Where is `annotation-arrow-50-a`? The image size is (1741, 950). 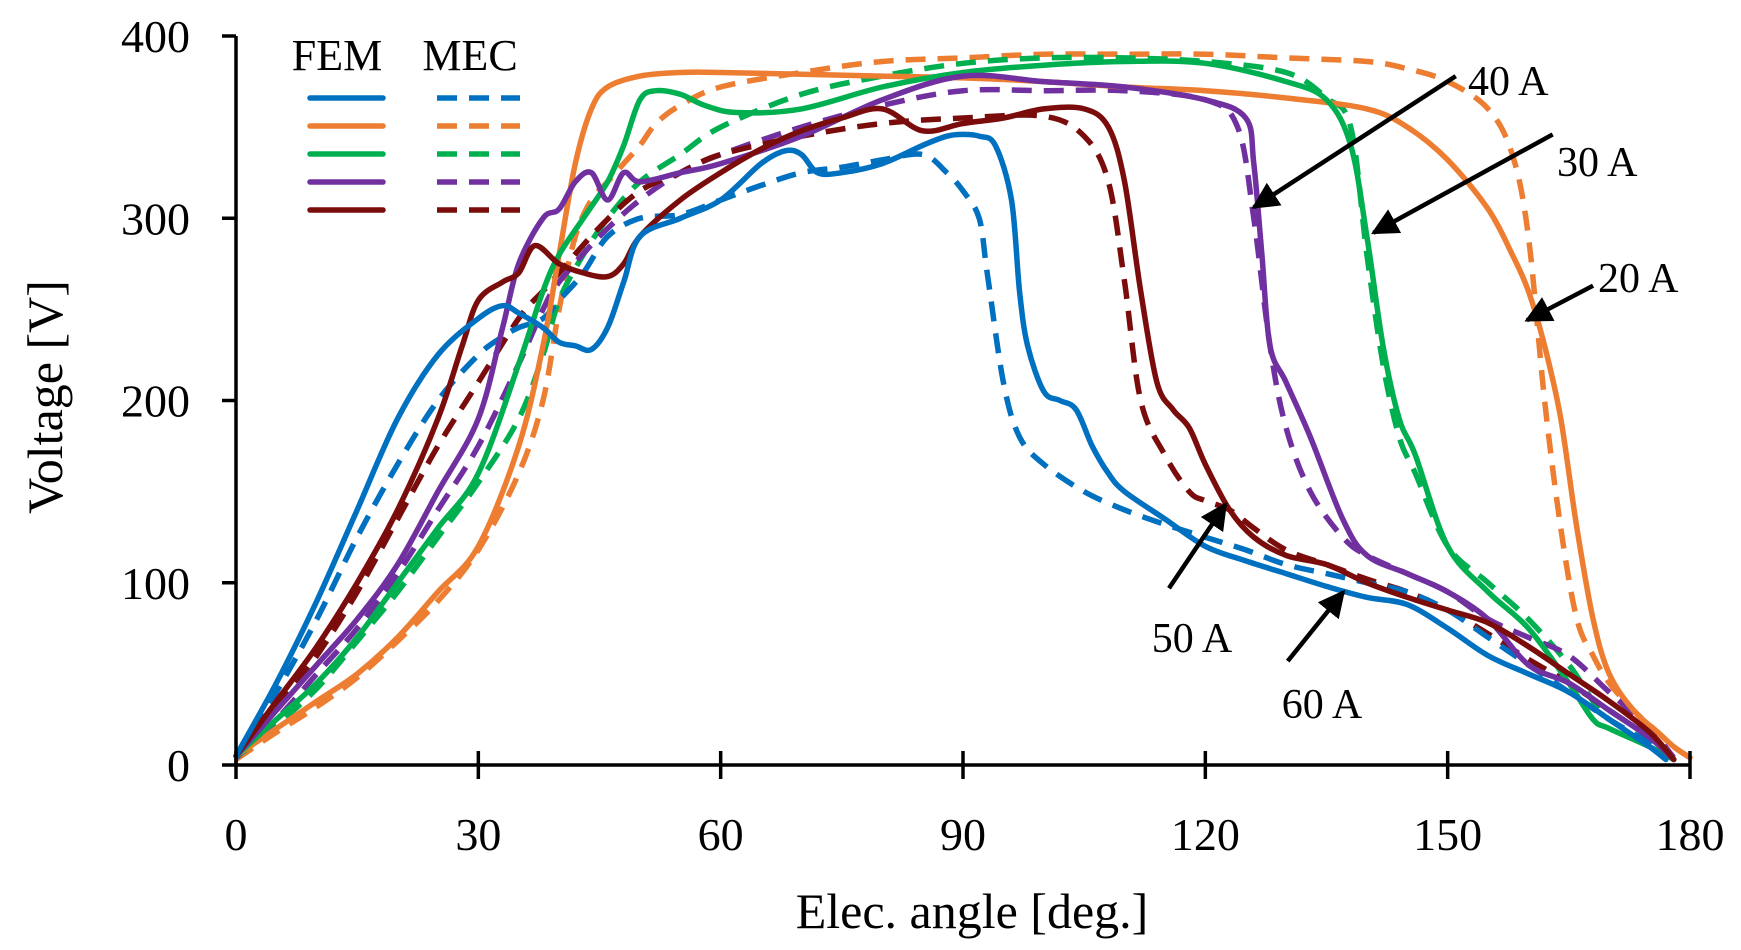 annotation-arrow-50-a is located at coordinates (1197, 546).